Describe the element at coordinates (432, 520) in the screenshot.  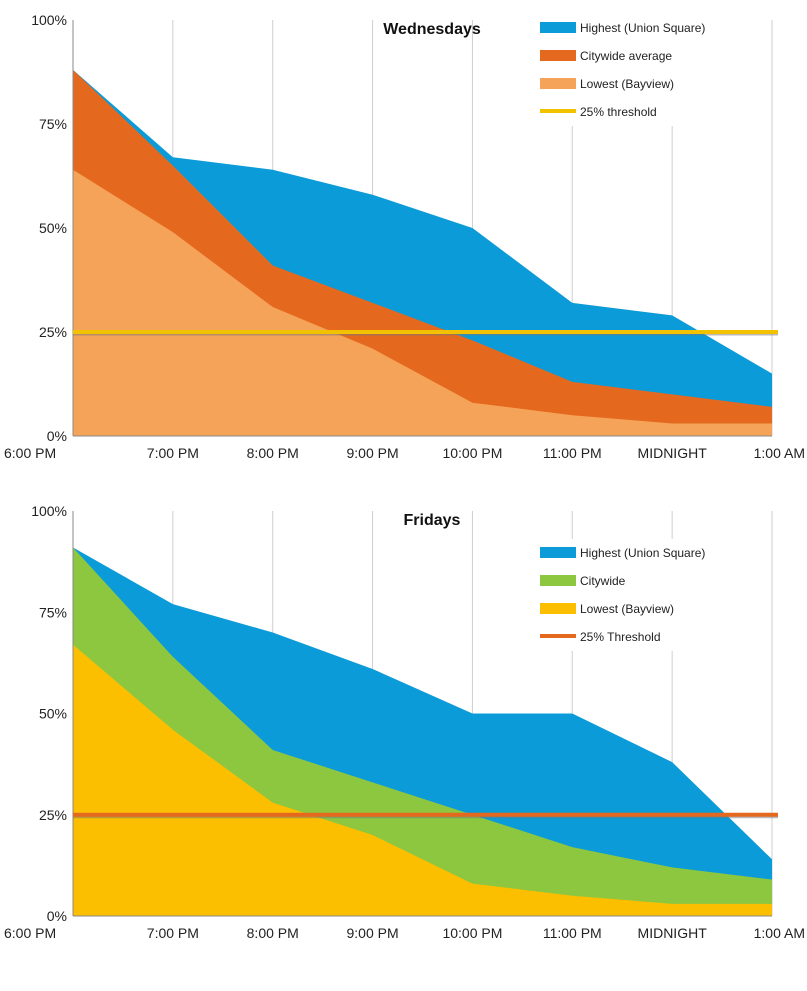
I see `chart-title: Fridays` at that location.